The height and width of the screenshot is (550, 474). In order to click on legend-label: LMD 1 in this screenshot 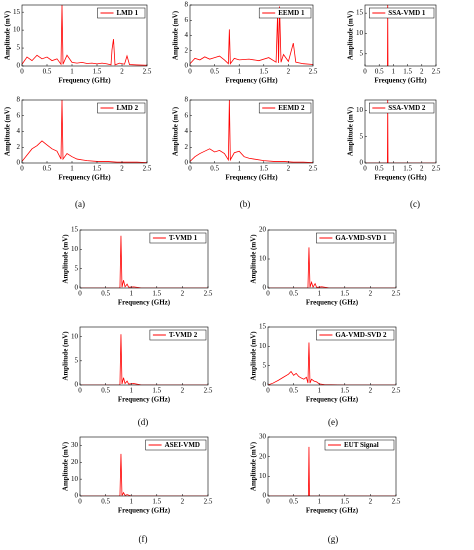, I will do `click(128, 13)`.